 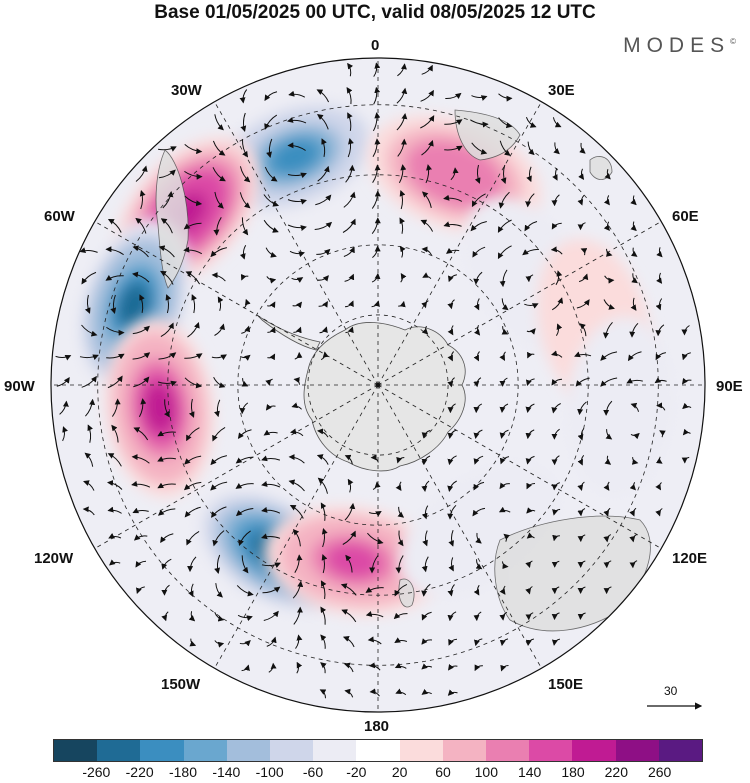 What do you see at coordinates (19, 386) in the screenshot?
I see `lon-label-90w: 90W` at bounding box center [19, 386].